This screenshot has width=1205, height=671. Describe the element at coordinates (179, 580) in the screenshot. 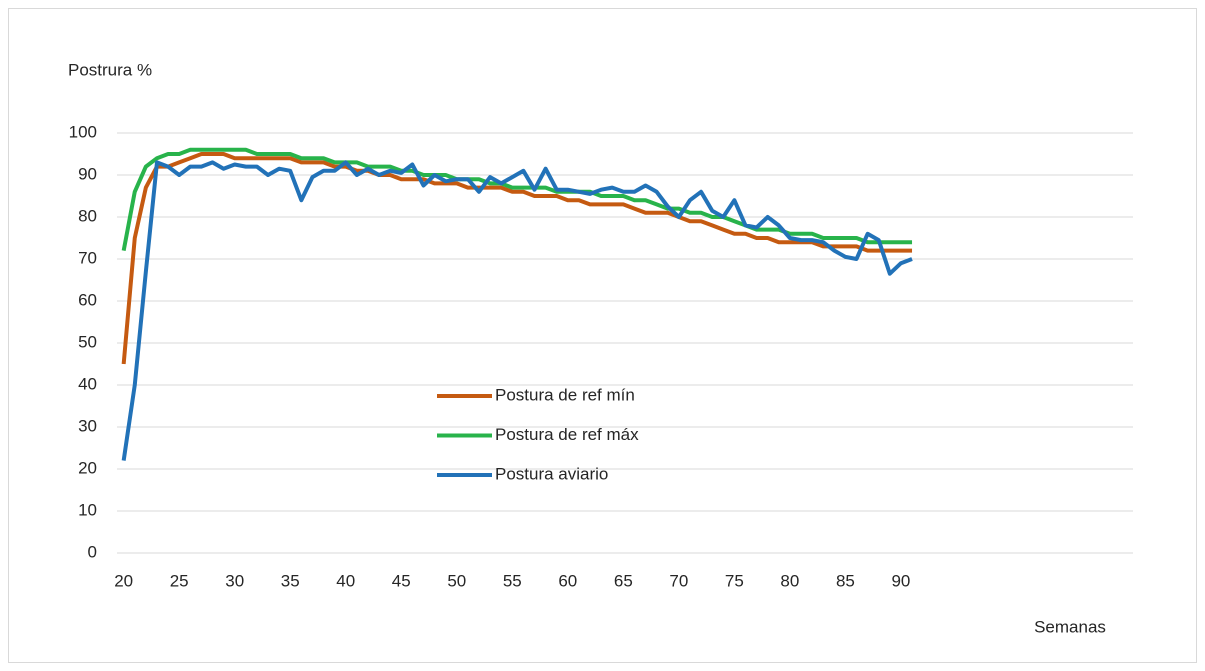

I see `x-tick-label: 25` at that location.